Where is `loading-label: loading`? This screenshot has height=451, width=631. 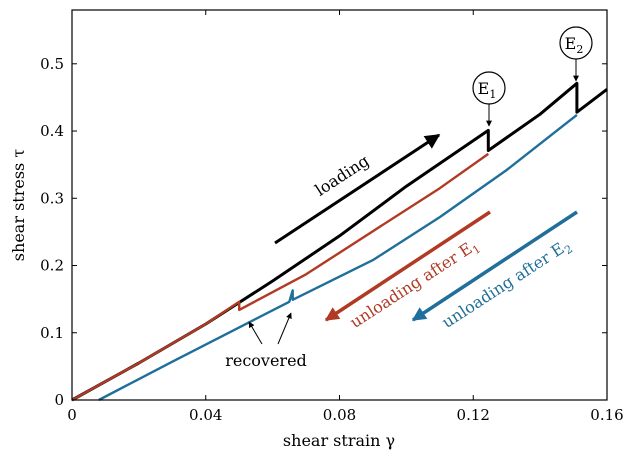 loading-label: loading is located at coordinates (342, 175).